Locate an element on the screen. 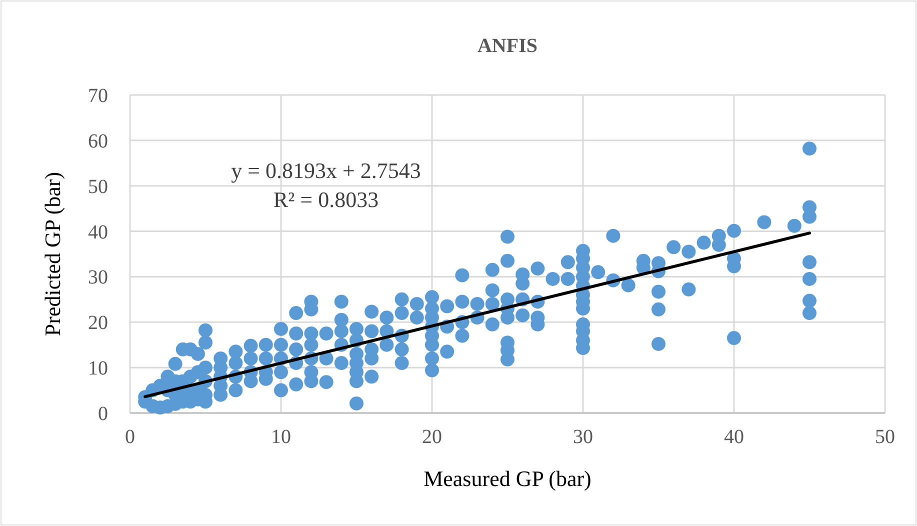  x-tick-label: 20 is located at coordinates (432, 437).